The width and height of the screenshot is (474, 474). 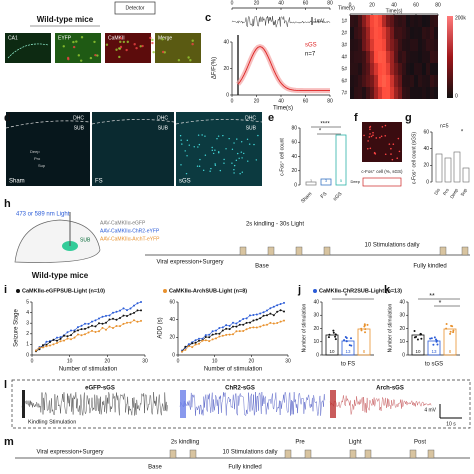 What do you see at coordinates (226, 42) in the screenshot?
I see `y-tick-label: 40` at bounding box center [226, 42].